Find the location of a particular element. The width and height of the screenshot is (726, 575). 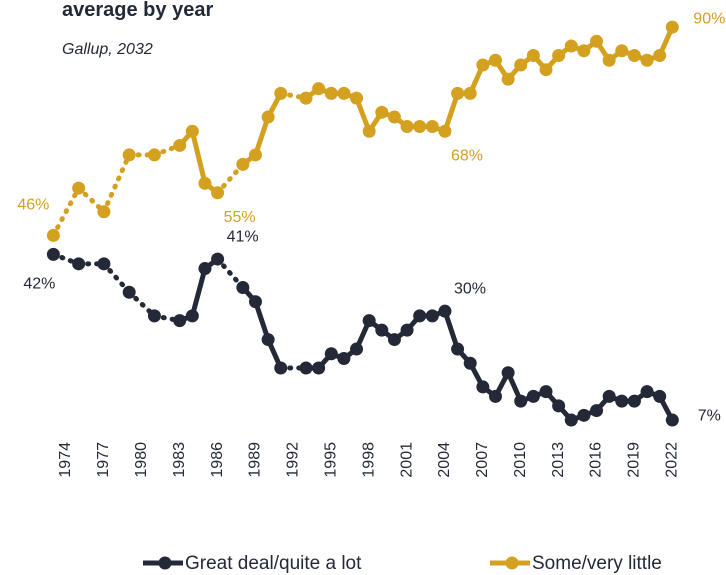

x-tick-label: 2013 is located at coordinates (558, 460).